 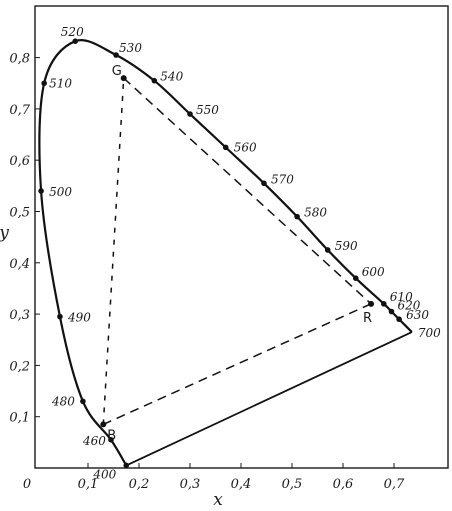 What do you see at coordinates (139, 484) in the screenshot?
I see `x-tick-label: 0,2` at bounding box center [139, 484].